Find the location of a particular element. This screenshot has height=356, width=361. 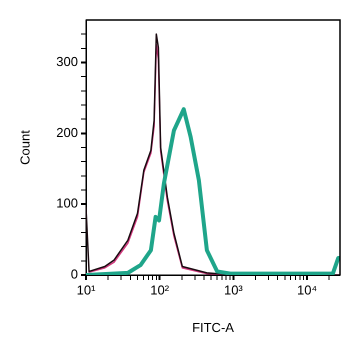

y-tick-label: 300 is located at coordinates (67, 62).